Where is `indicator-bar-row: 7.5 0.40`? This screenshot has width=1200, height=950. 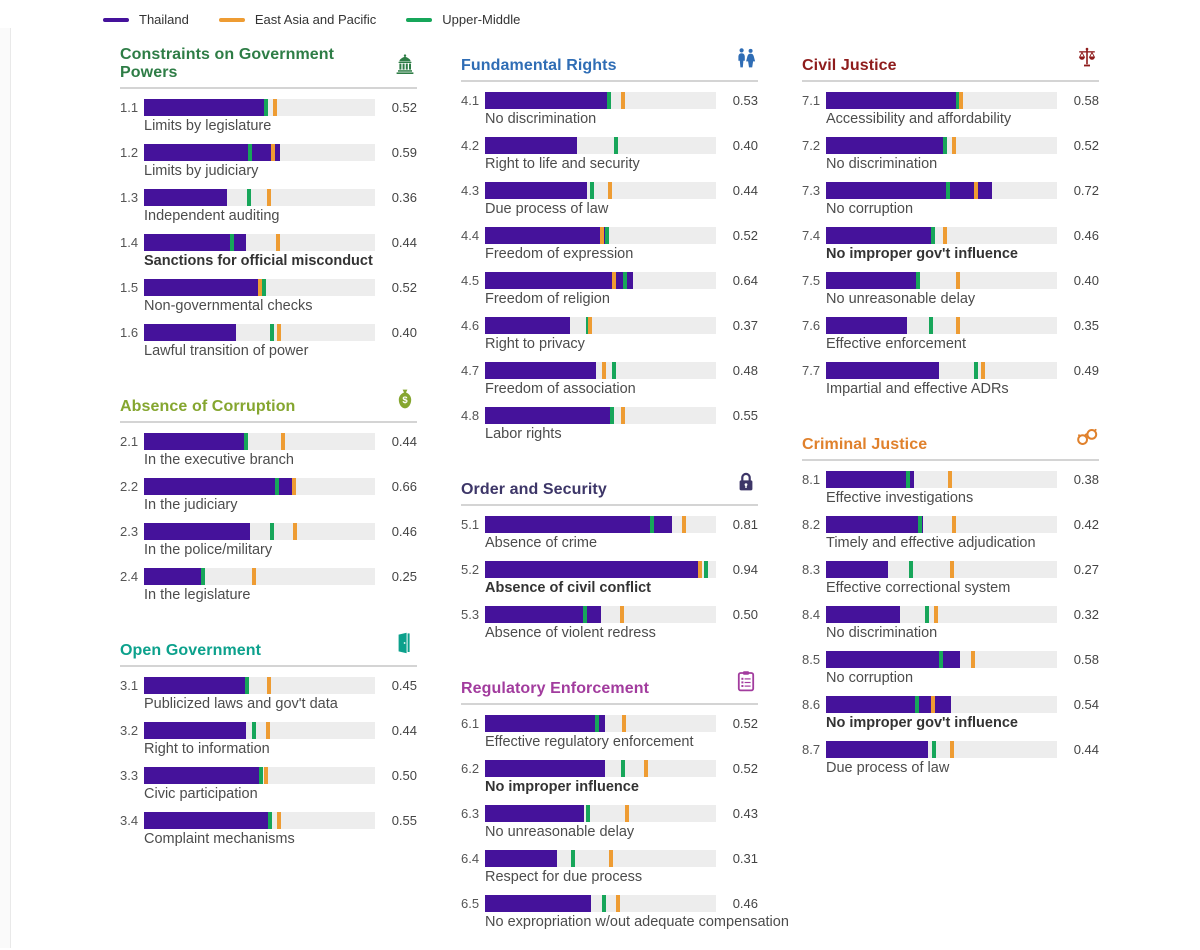 indicator-bar-row: 7.5 0.40 is located at coordinates (950, 280).